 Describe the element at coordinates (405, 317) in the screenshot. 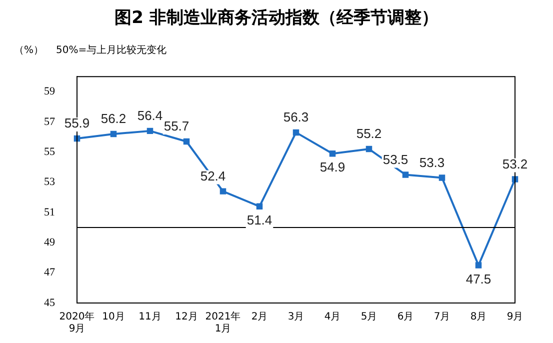

I see `x-tick-label: 6月` at that location.